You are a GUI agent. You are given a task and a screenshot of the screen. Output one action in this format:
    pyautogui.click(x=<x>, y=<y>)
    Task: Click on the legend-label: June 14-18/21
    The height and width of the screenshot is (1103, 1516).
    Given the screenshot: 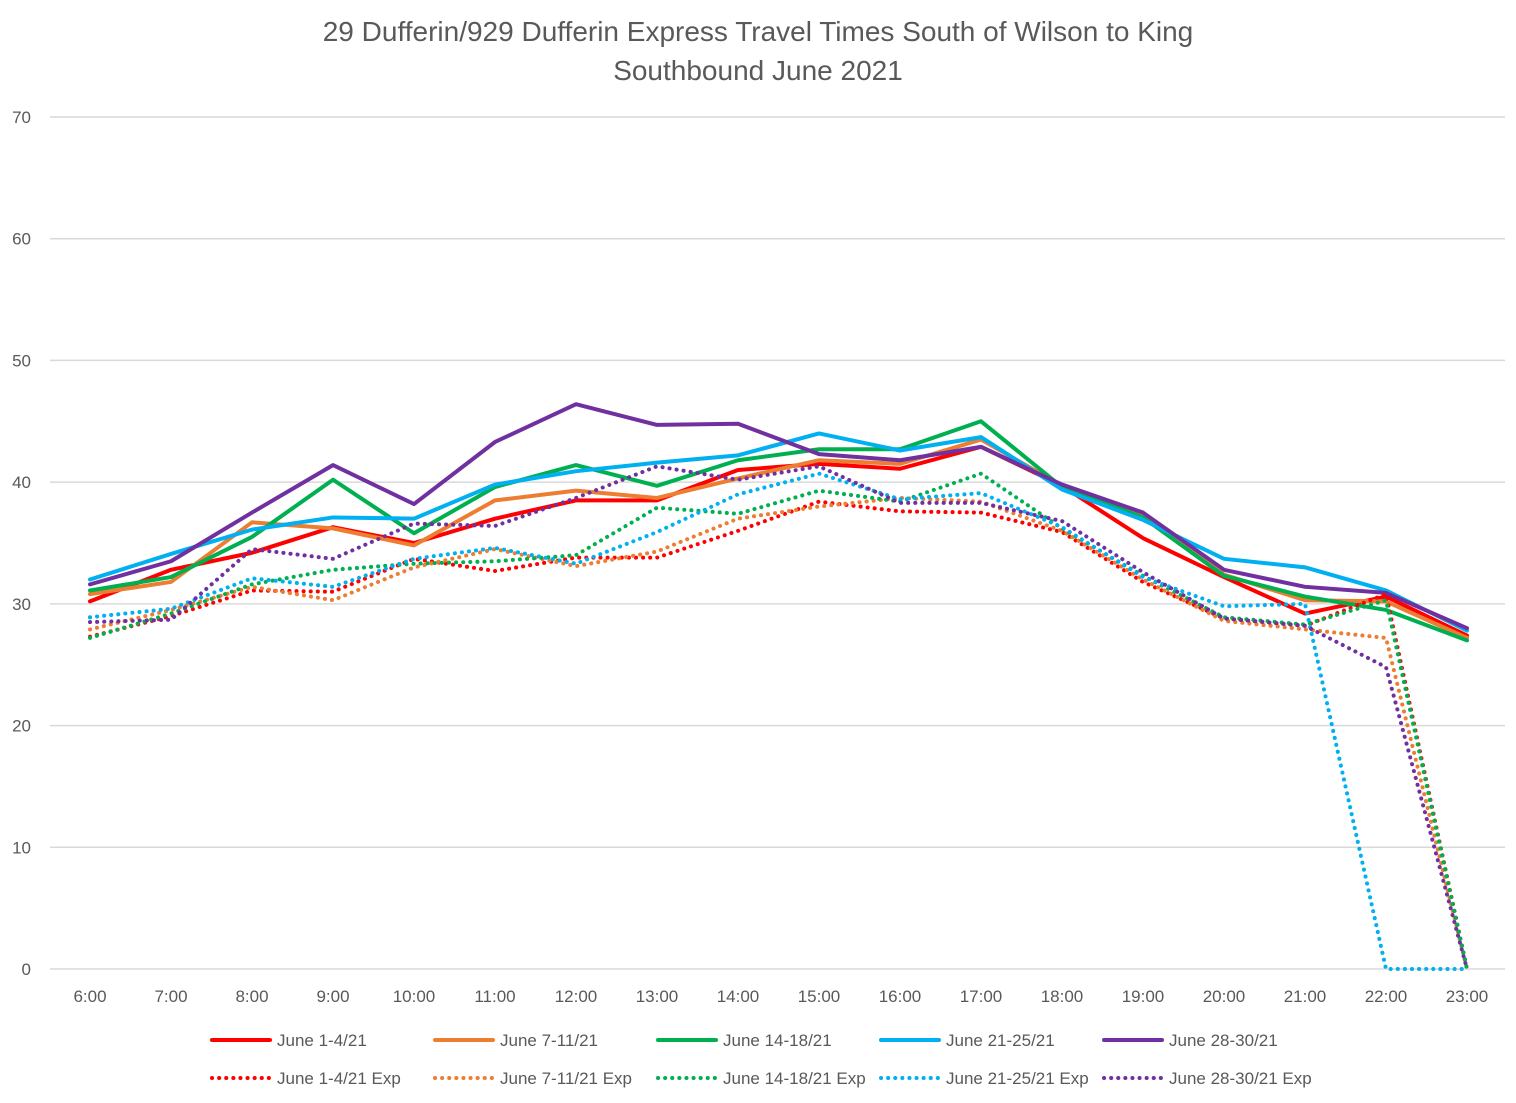 What is the action you would take?
    pyautogui.click(x=777, y=1040)
    